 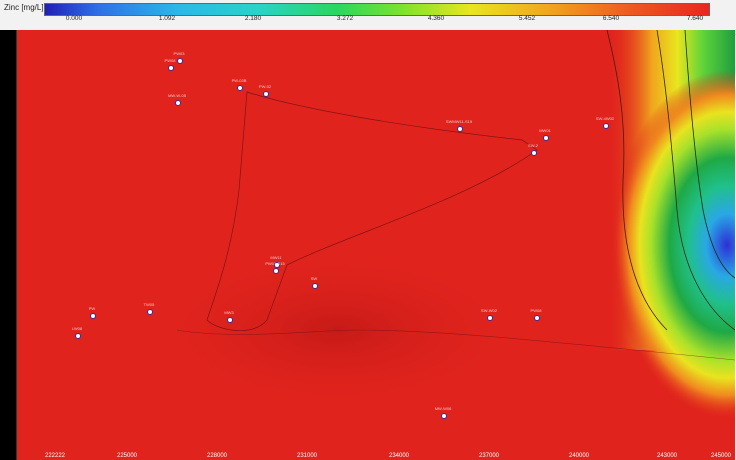 I want to click on x-axis-tick: 225000, so click(x=127, y=456).